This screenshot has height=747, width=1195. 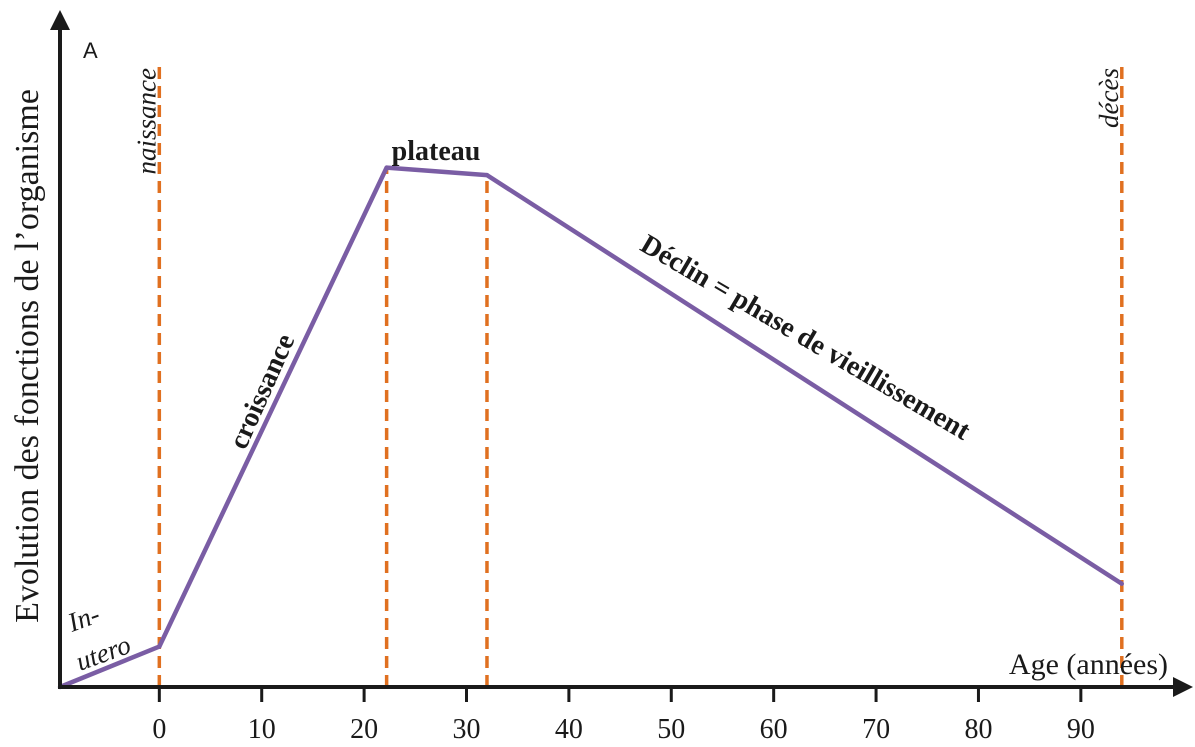 What do you see at coordinates (262, 391) in the screenshot?
I see `croissance-label: croissance` at bounding box center [262, 391].